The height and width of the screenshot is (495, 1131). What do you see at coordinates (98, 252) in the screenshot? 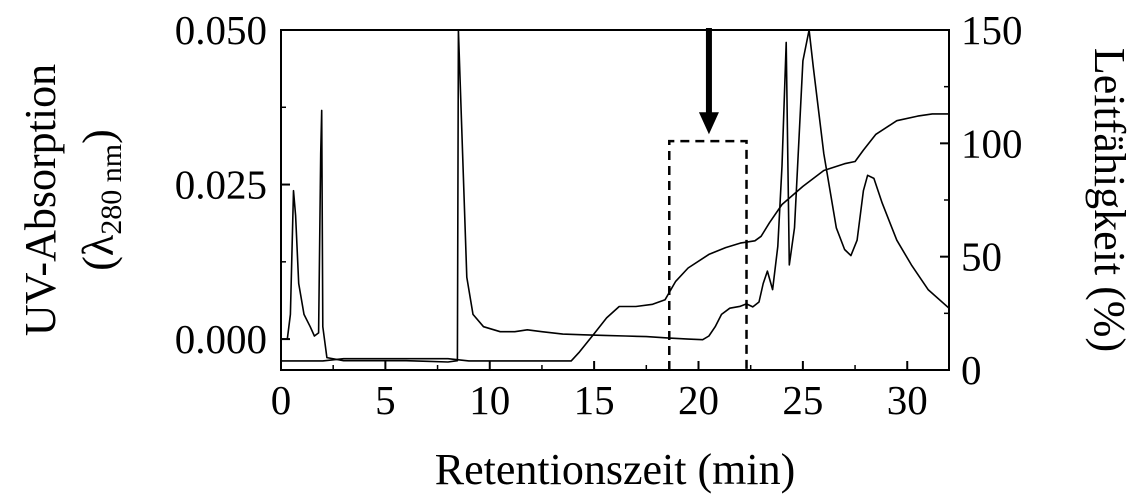
I see `left-y-axis-subtitle-pre: (λ` at bounding box center [98, 252].